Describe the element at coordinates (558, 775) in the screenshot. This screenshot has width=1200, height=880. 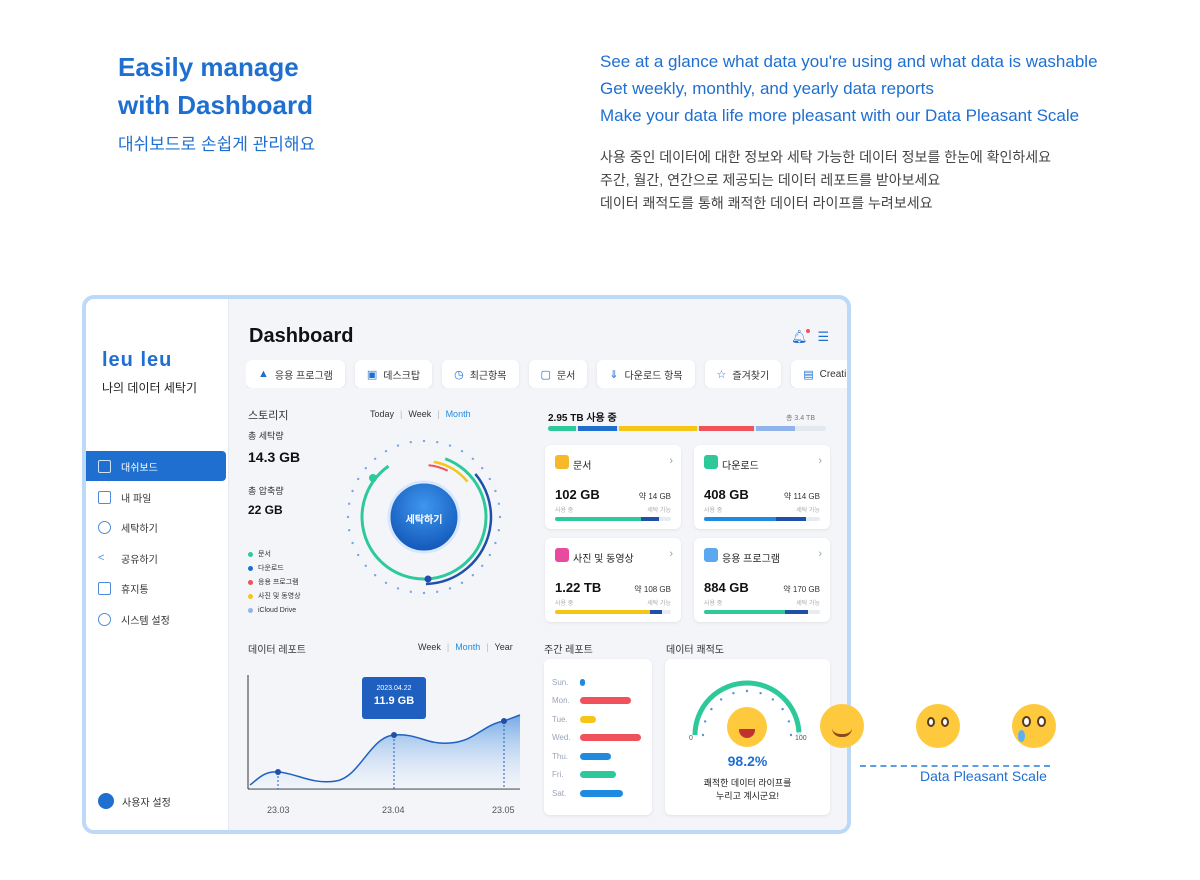
I see `weekly-day-label: Fri.` at that location.